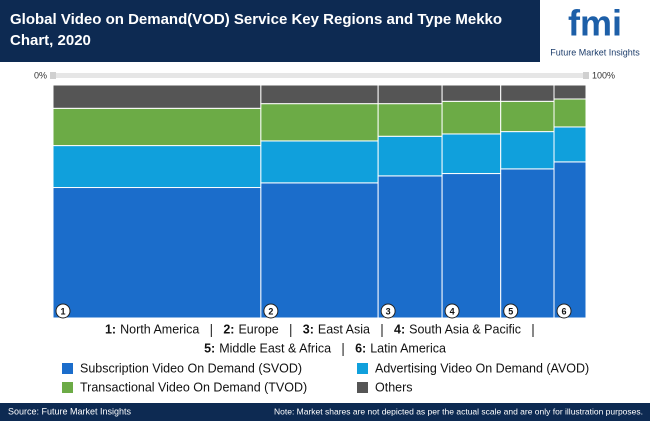 This screenshot has height=421, width=650. I want to click on region-key: 6:, so click(360, 348).